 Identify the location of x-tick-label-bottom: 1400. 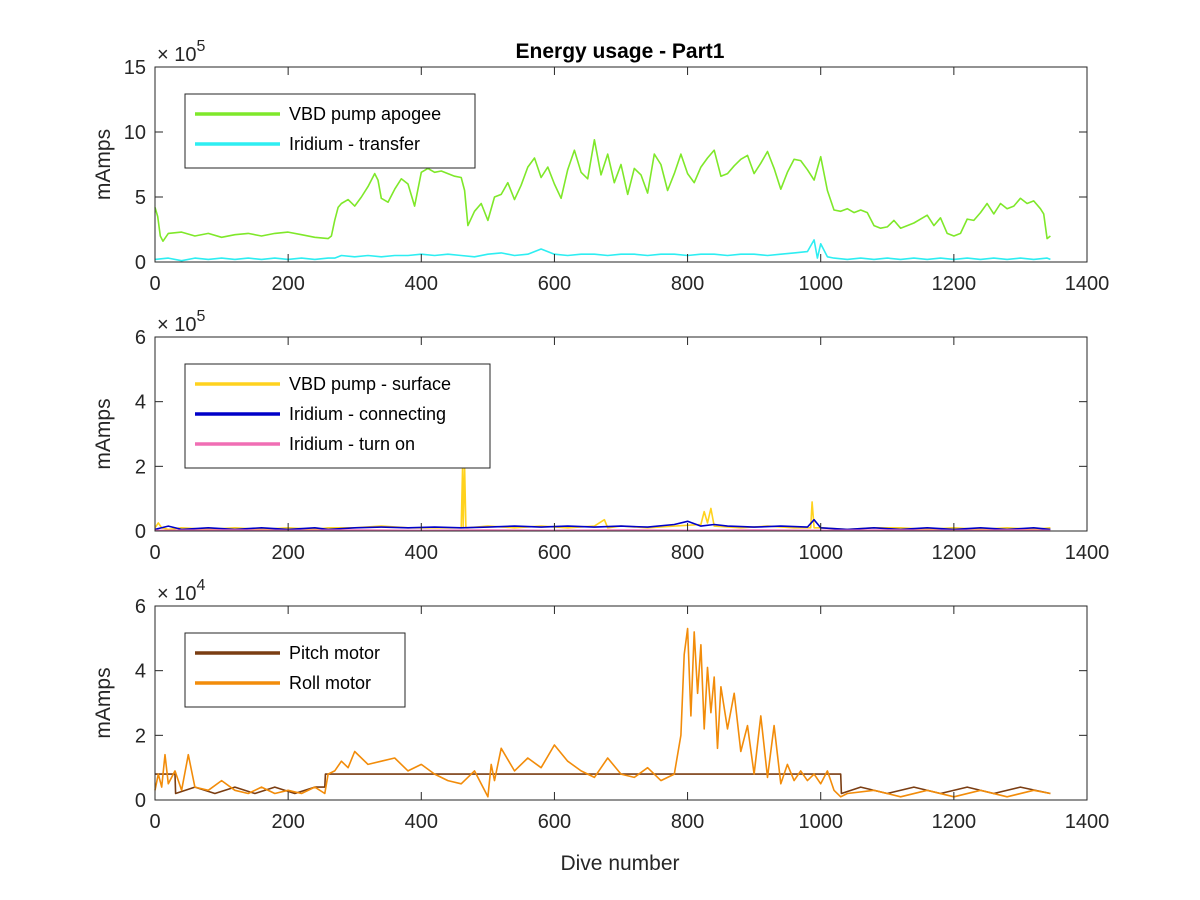
(1087, 822).